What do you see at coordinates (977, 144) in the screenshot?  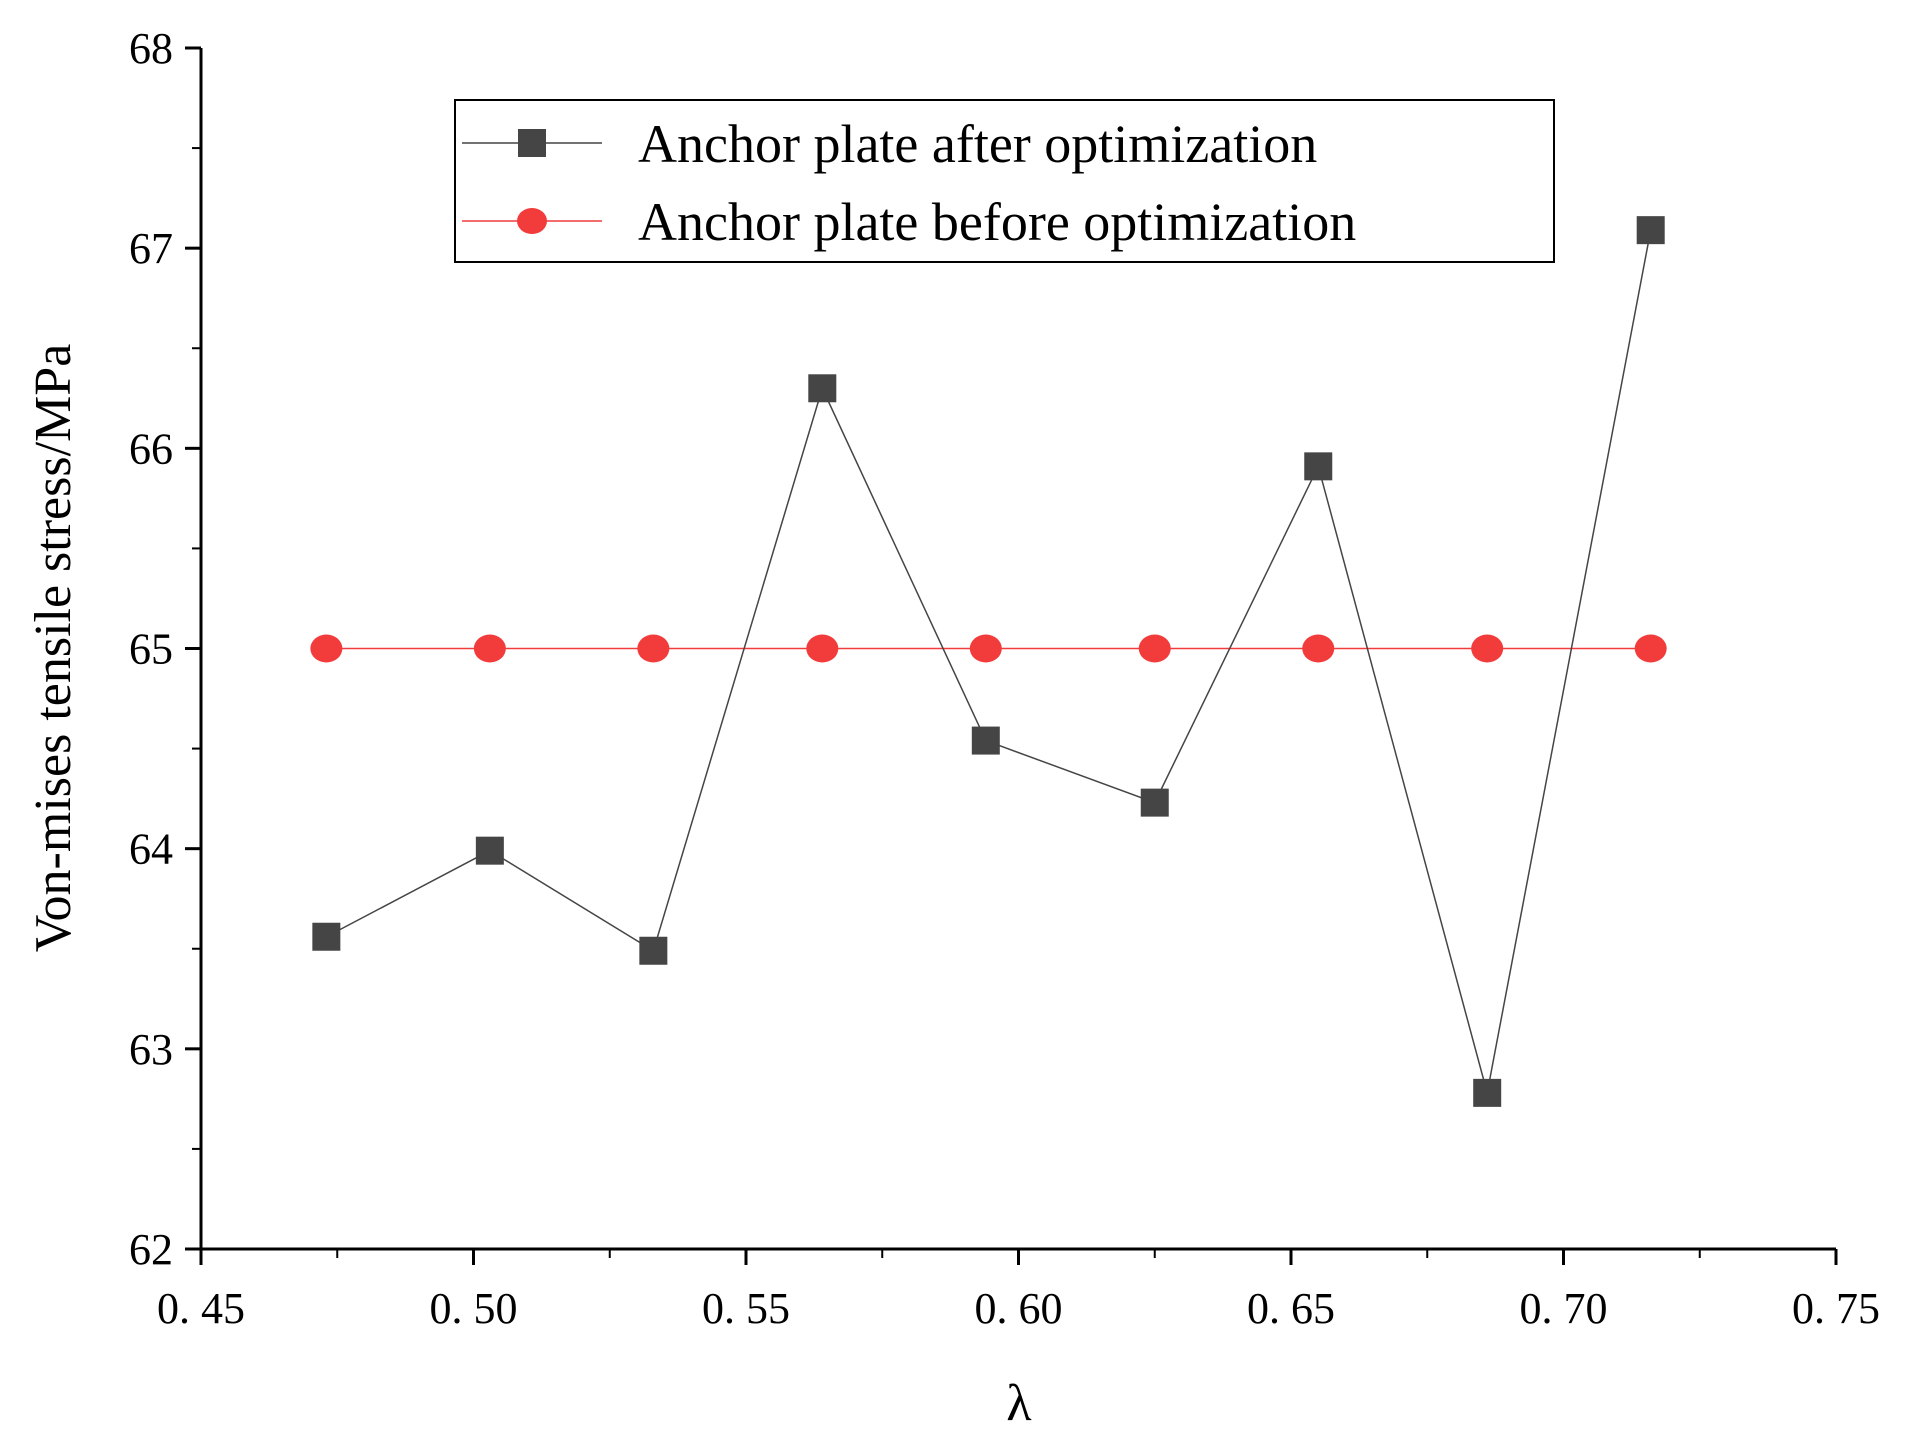 I see `legend-label-after: Anchor plate after optimization` at bounding box center [977, 144].